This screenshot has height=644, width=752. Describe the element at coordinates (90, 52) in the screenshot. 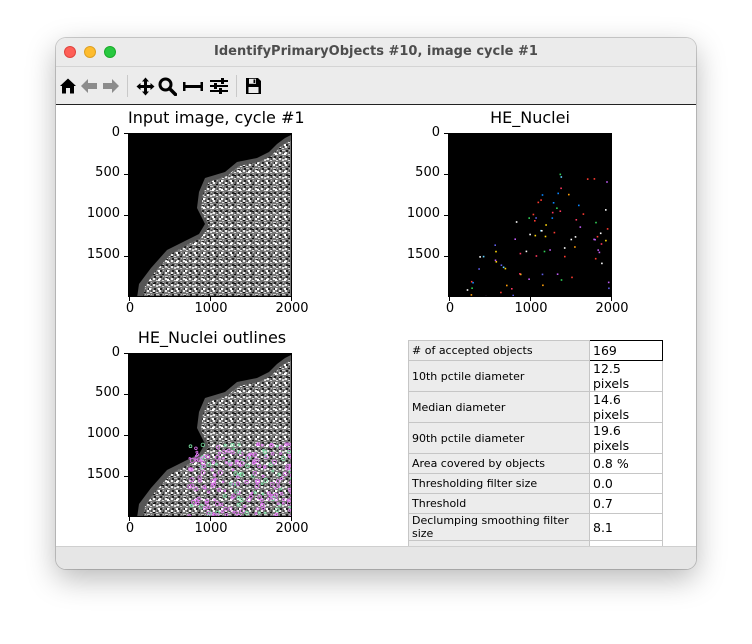

I see `minimize-button` at that location.